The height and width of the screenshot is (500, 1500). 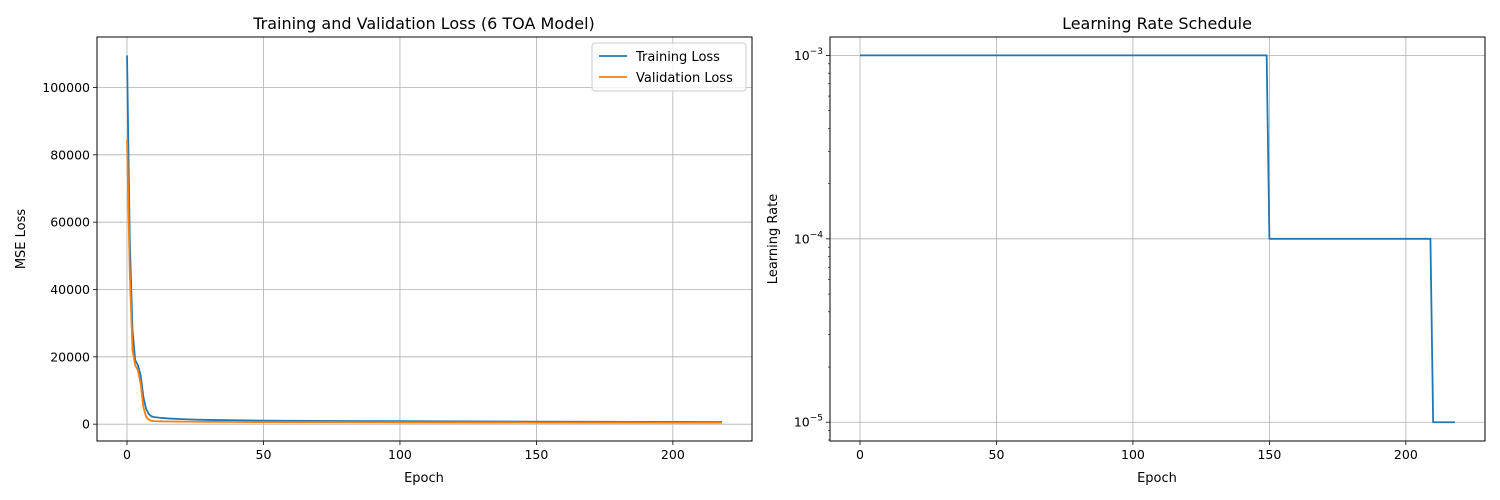 What do you see at coordinates (1157, 23) in the screenshot?
I see `lr-chart-title: Learning Rate Schedule` at bounding box center [1157, 23].